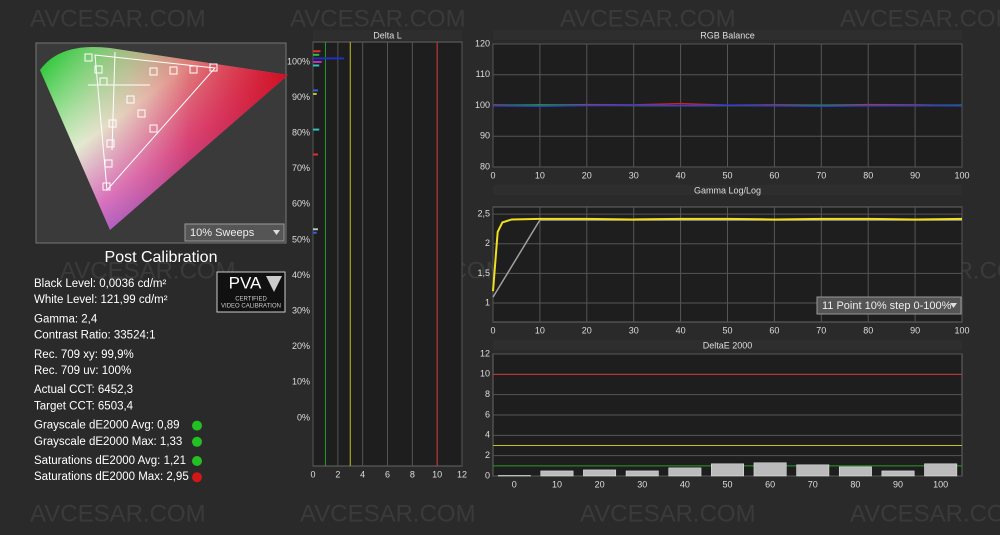  What do you see at coordinates (487, 475) in the screenshot?
I see `y-tick-label: 0` at bounding box center [487, 475].